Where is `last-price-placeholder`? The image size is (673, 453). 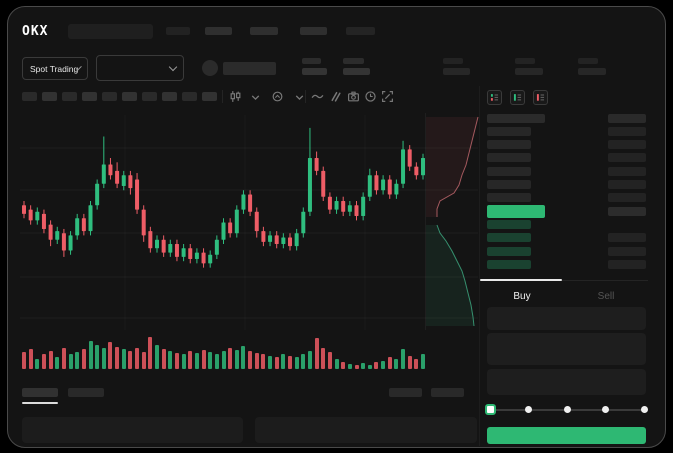
last-price-placeholder is located at coordinates (249, 68).